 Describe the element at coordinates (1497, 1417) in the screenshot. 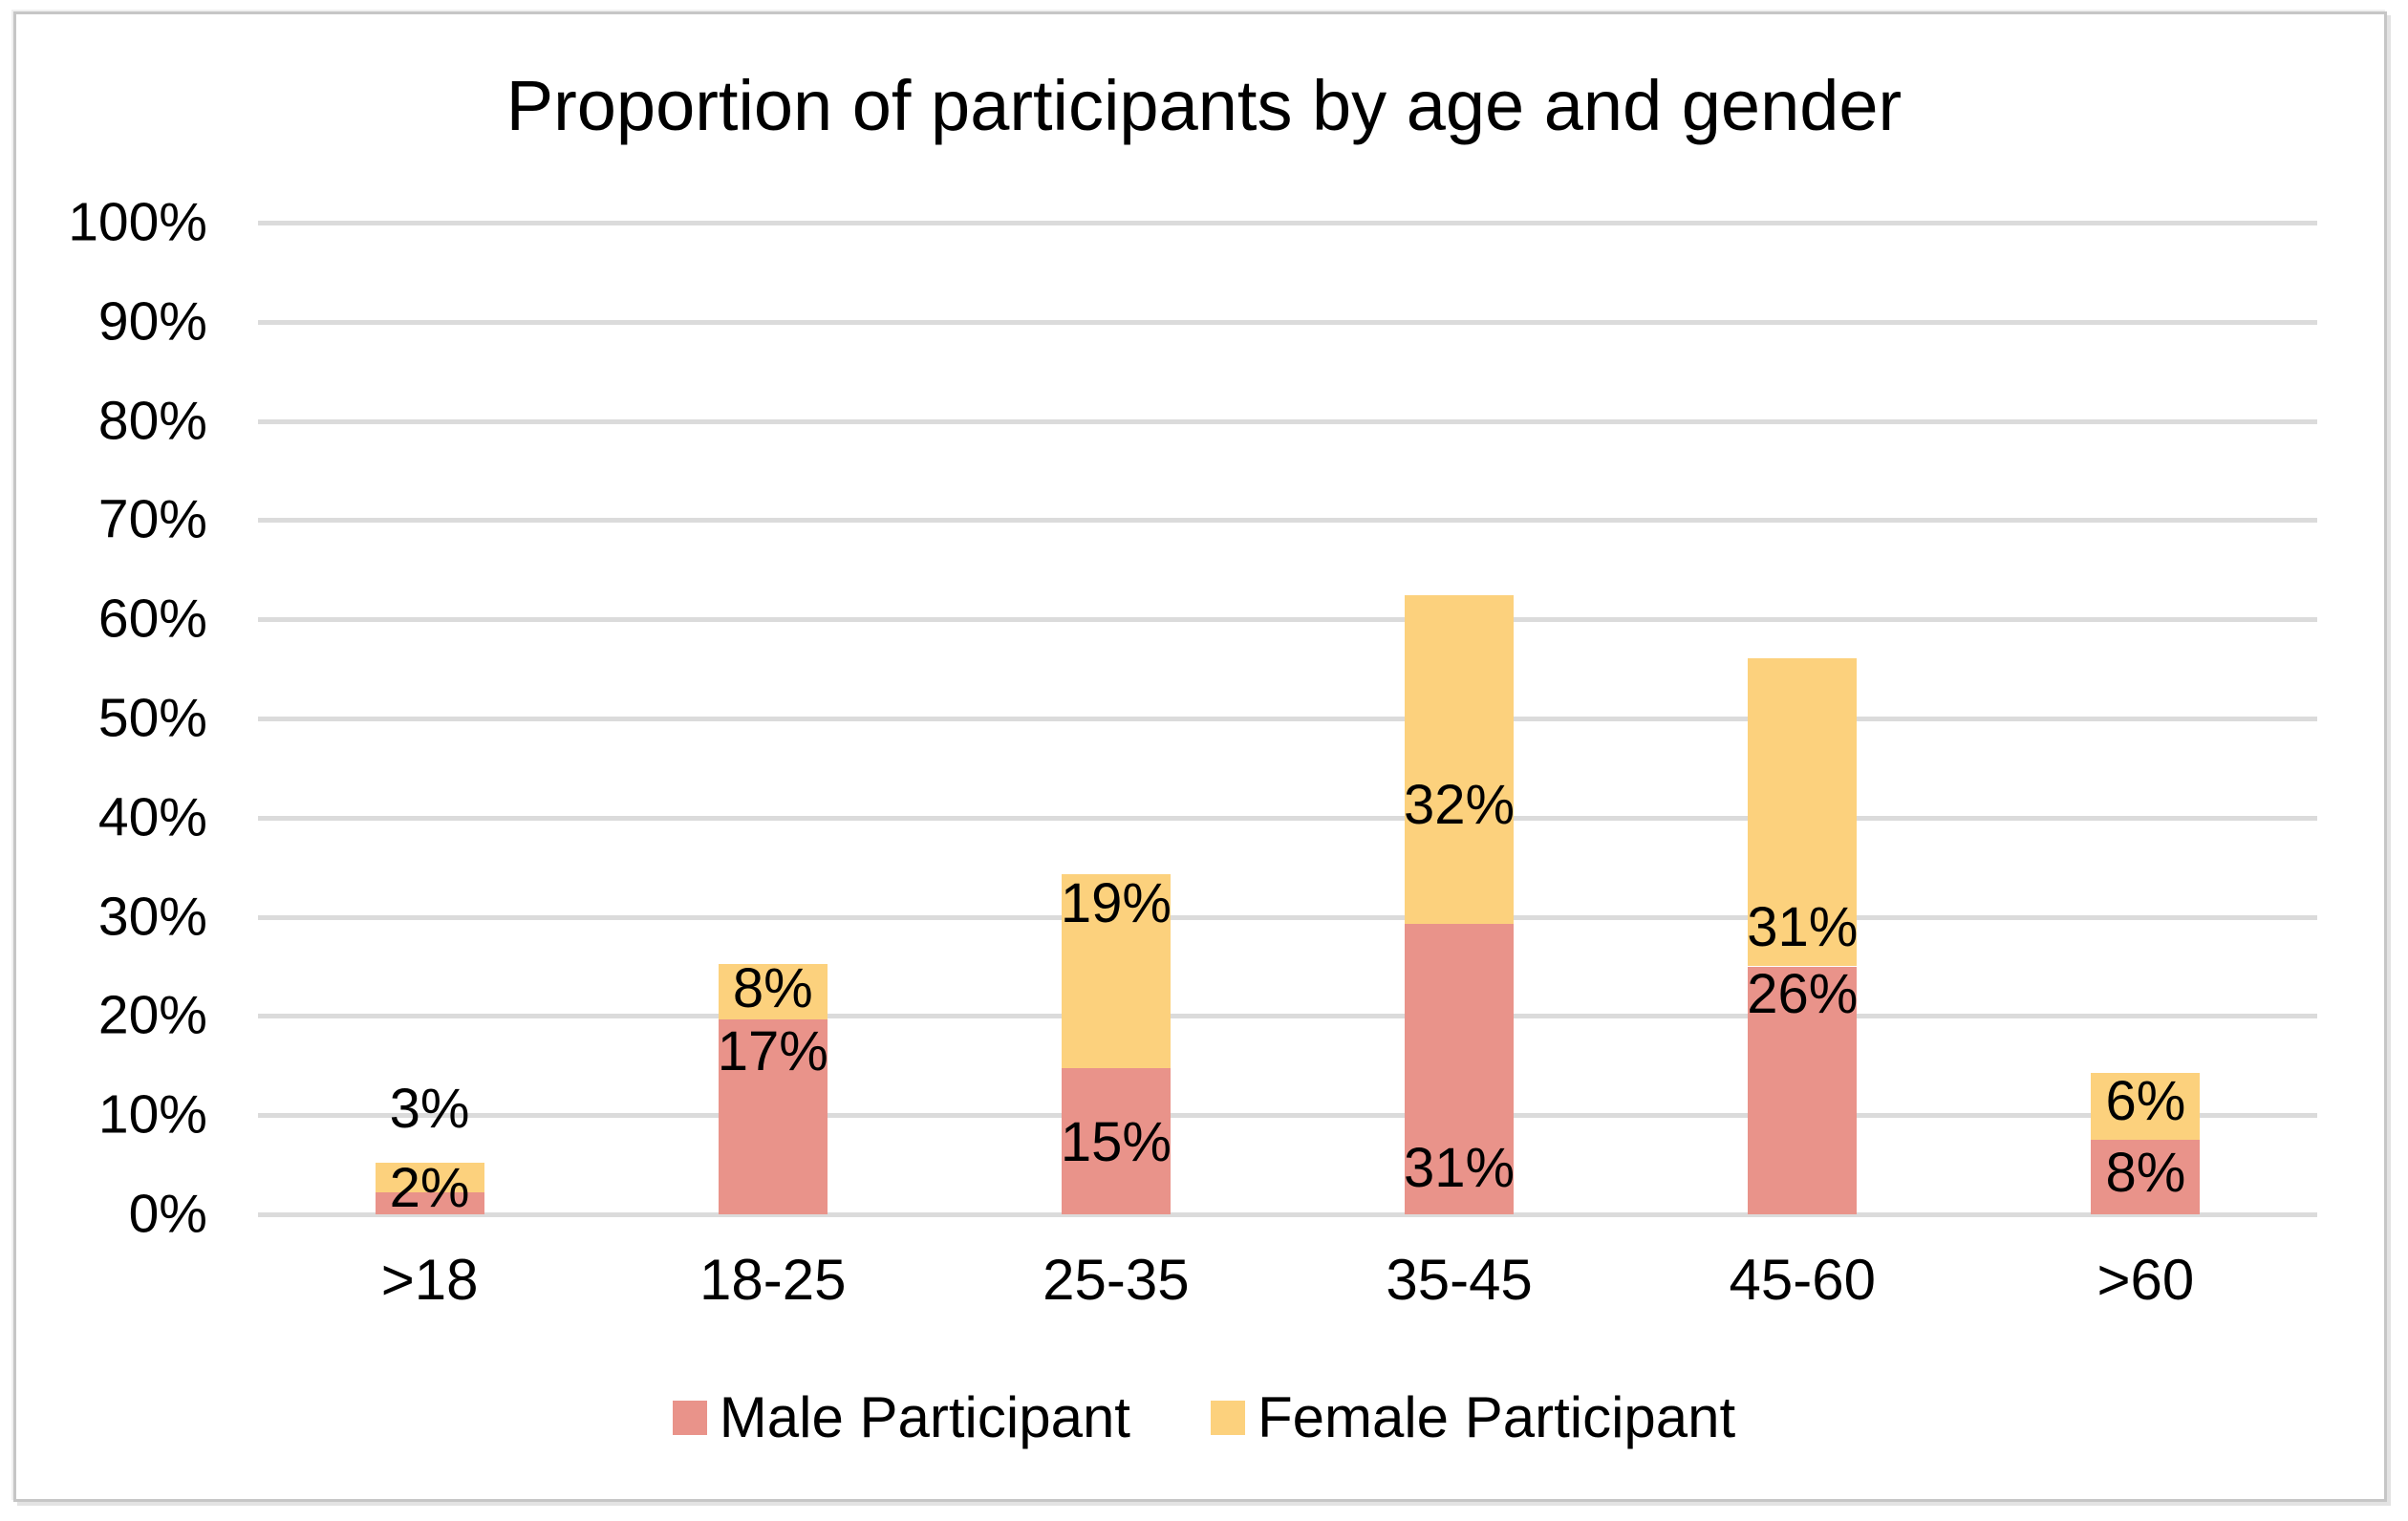

I see `legend-label-female-participant: Female Participant` at that location.